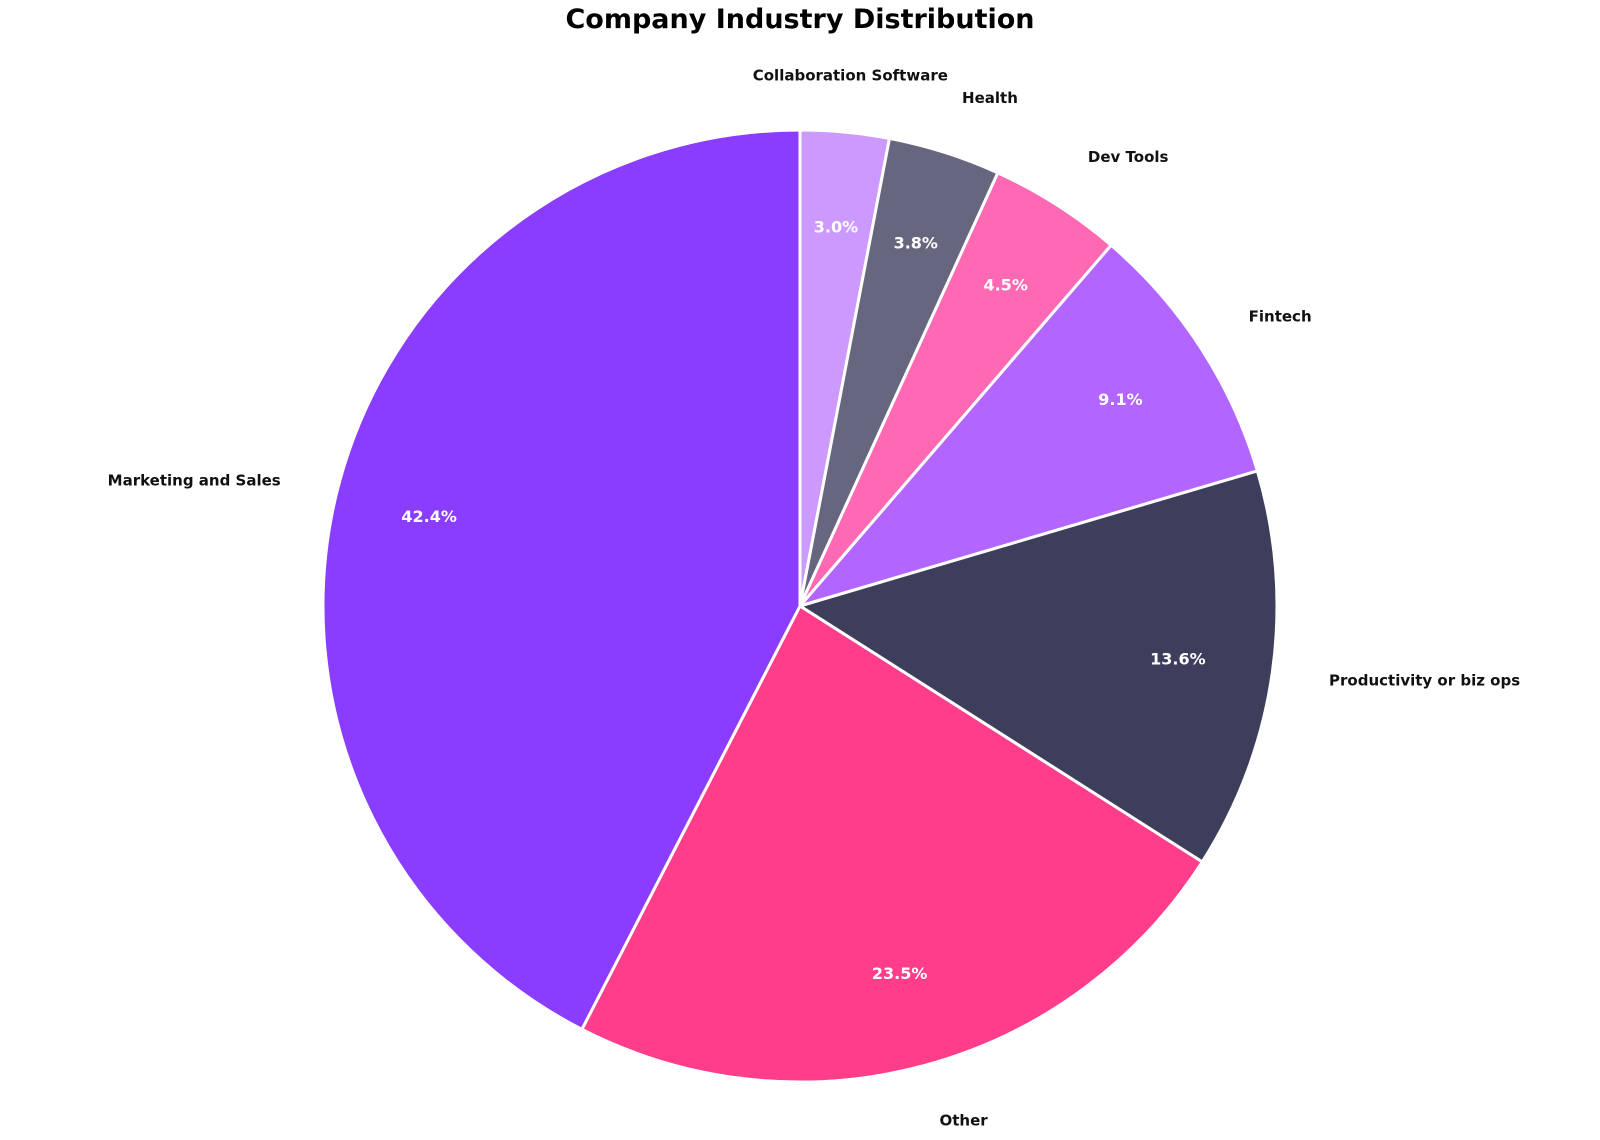 The image size is (1600, 1140). Describe the element at coordinates (1005, 285) in the screenshot. I see `pct-label-dev-tools: 4.5%` at that location.